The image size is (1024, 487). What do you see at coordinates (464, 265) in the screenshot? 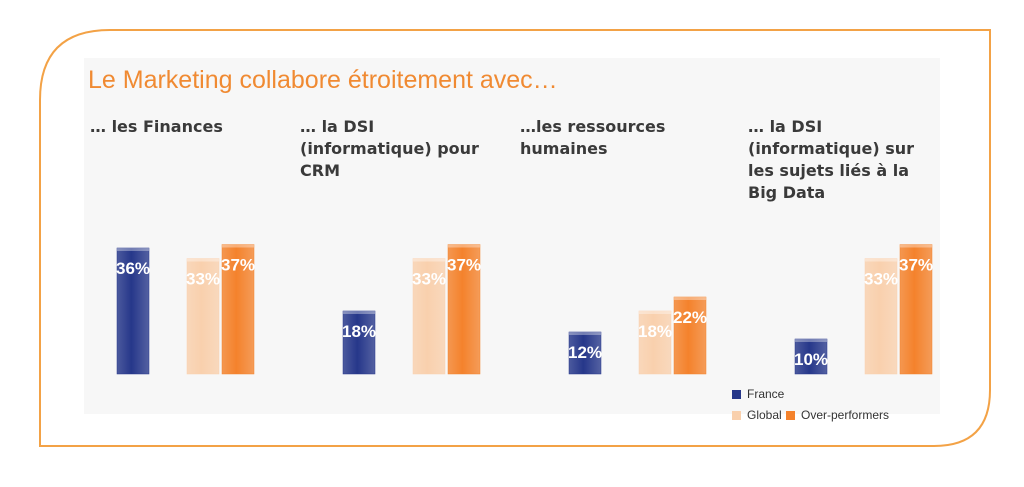
I see `data-label-over-performers-1: 37%` at bounding box center [464, 265].